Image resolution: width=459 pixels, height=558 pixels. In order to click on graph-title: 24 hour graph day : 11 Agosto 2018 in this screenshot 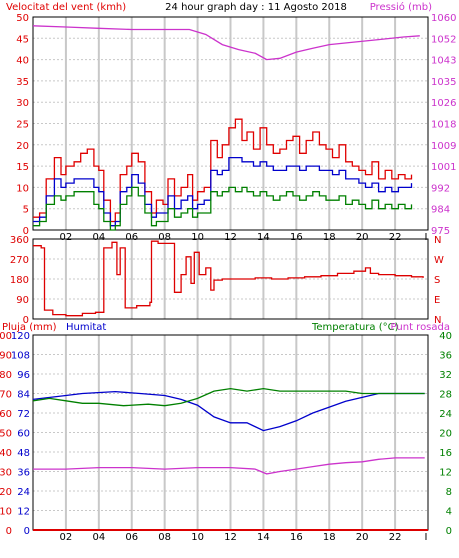, I will do `click(256, 7)`.